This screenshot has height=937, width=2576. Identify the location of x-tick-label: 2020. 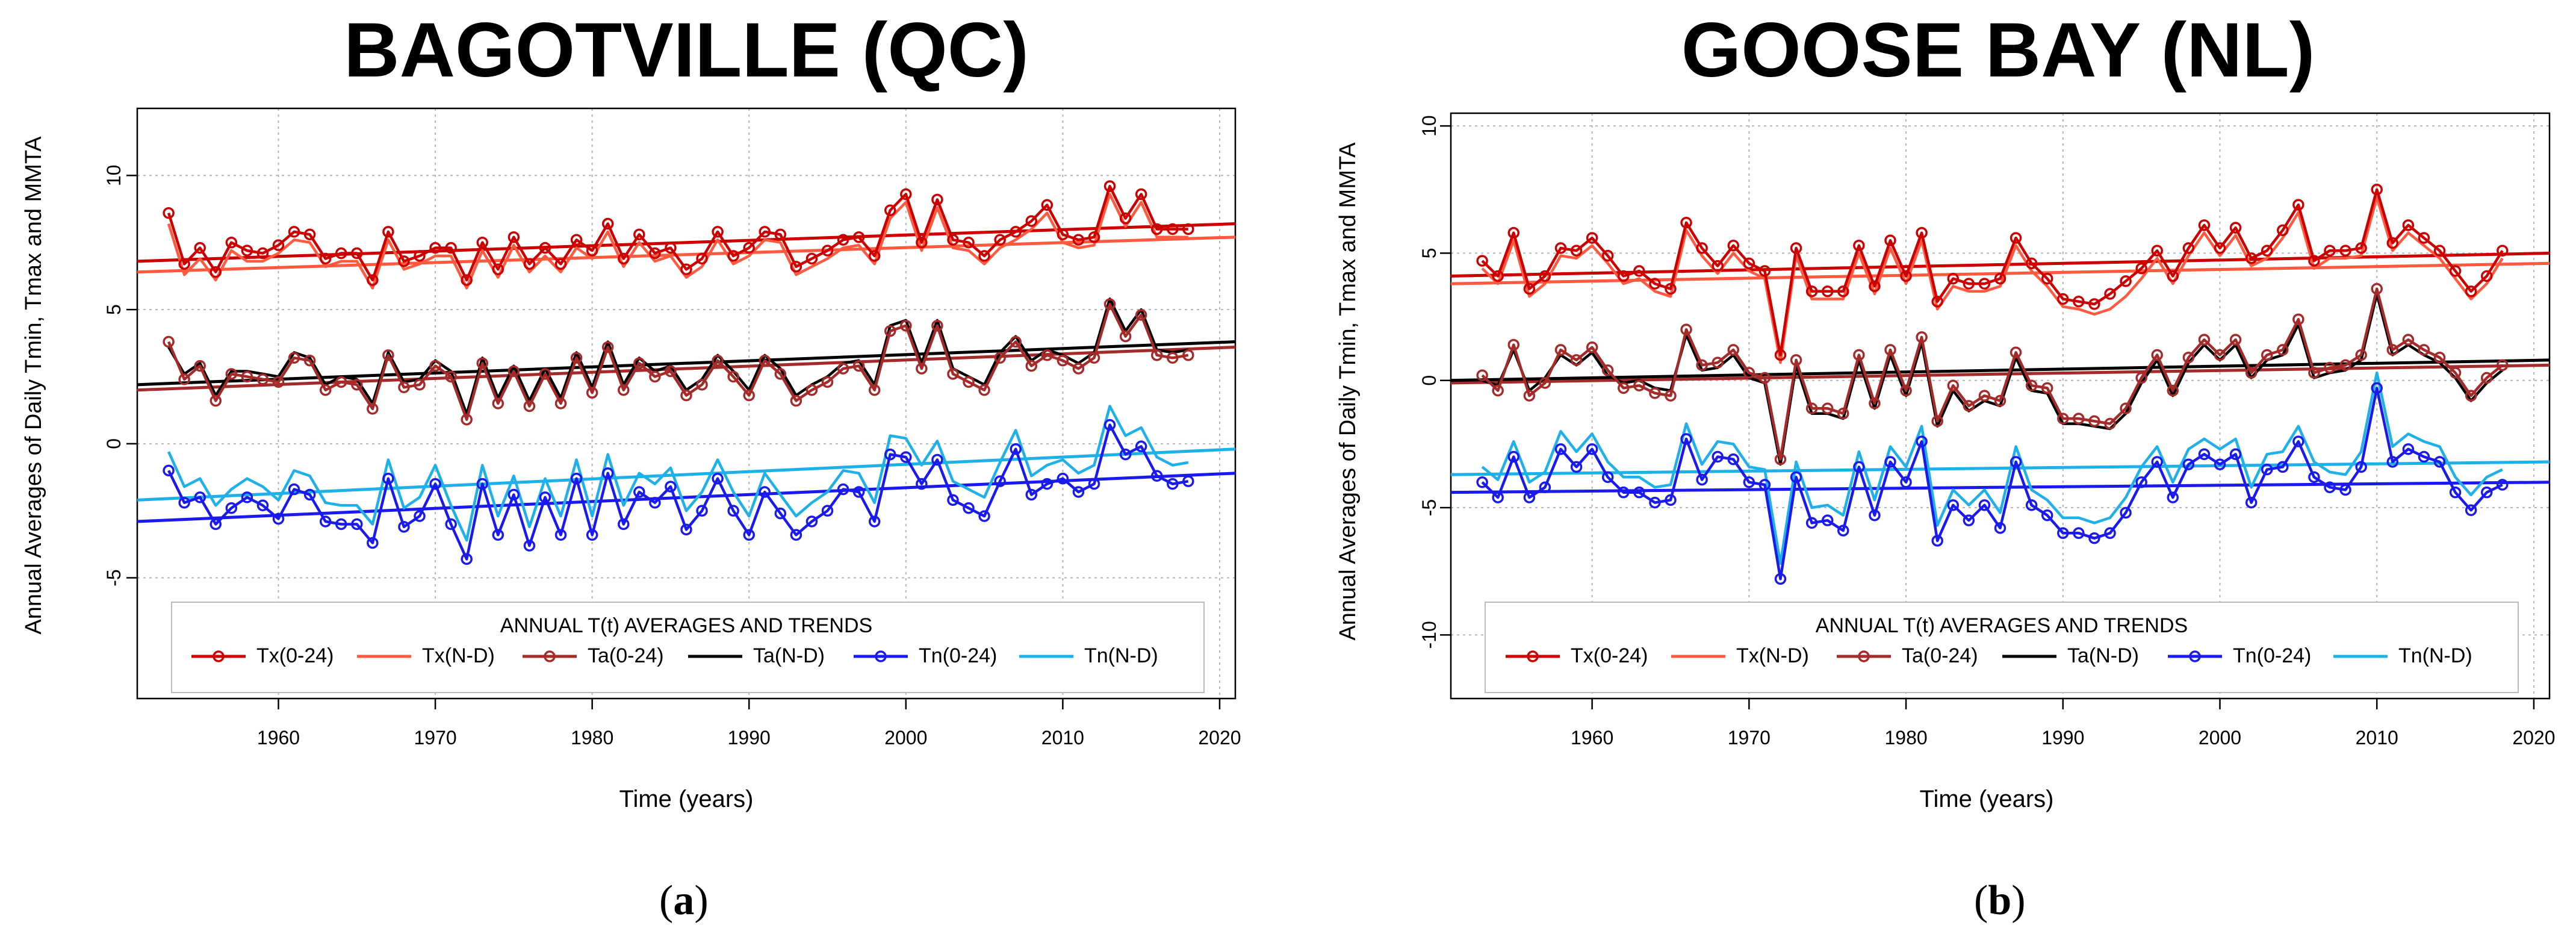
(1219, 738).